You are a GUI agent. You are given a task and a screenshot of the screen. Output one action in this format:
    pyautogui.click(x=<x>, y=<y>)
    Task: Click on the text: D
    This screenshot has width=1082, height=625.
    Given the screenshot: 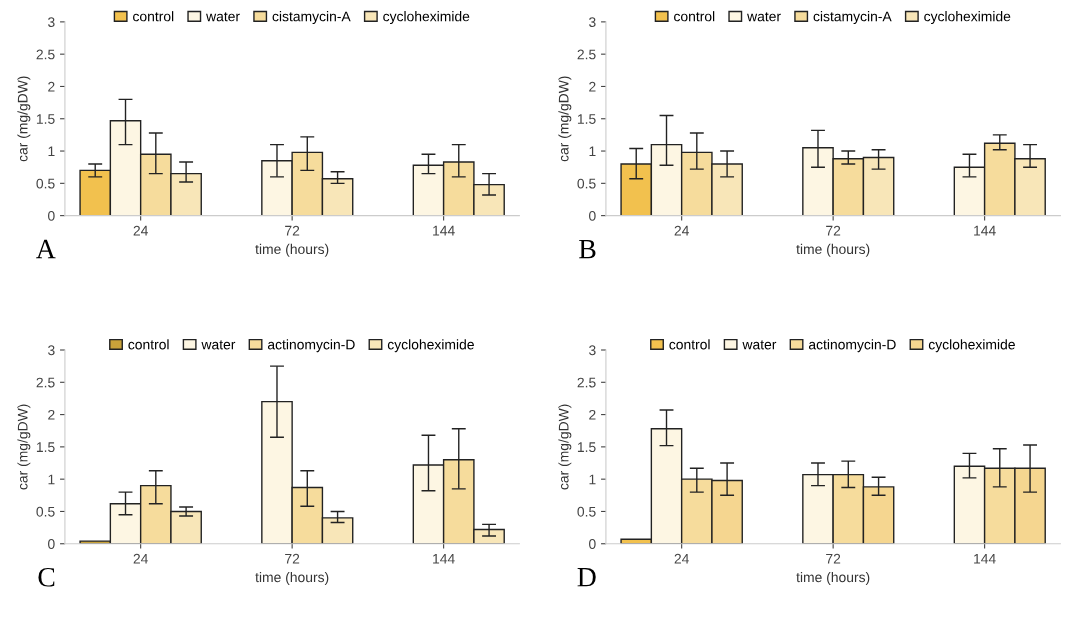 What is the action you would take?
    pyautogui.click(x=586, y=577)
    